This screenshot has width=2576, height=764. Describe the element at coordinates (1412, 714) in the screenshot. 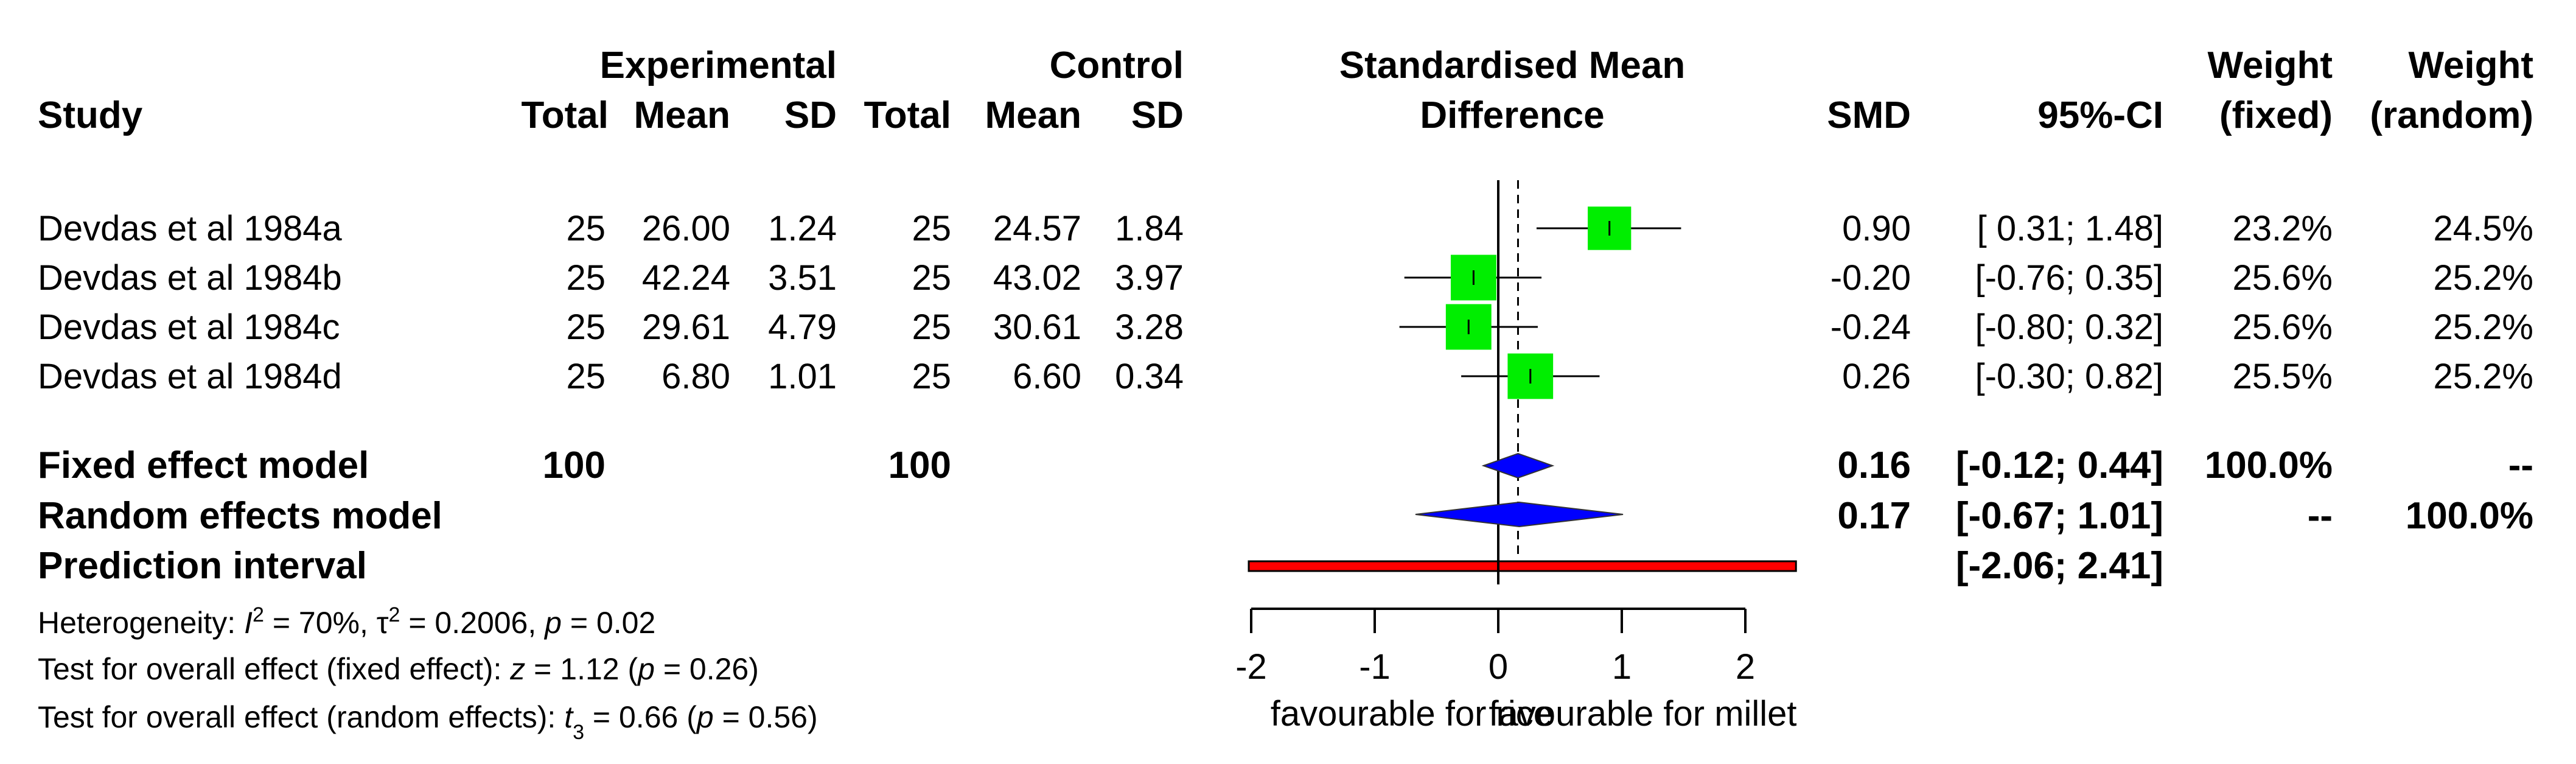

I see `axis-label-left: favourable for rice` at that location.